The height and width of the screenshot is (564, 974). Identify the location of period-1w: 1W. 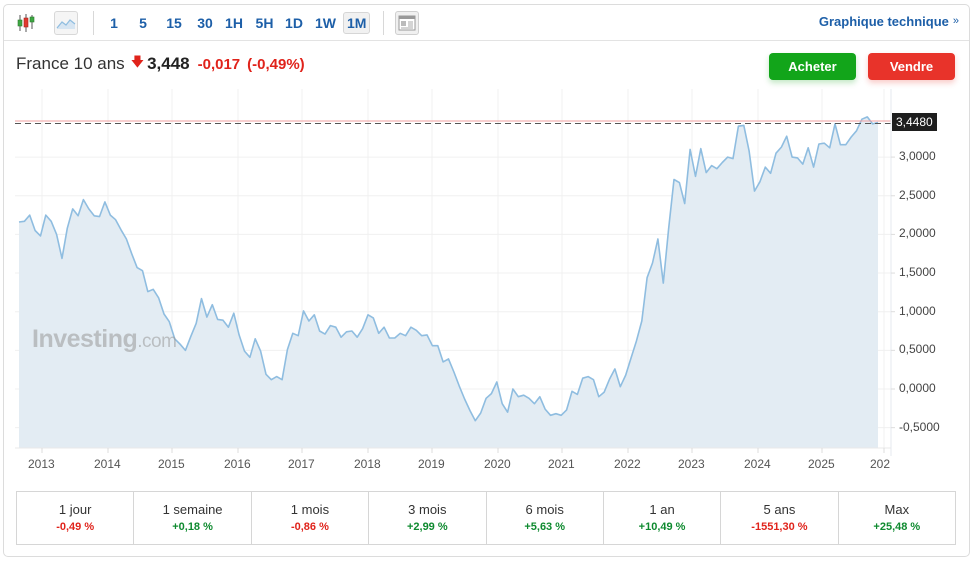
(325, 23).